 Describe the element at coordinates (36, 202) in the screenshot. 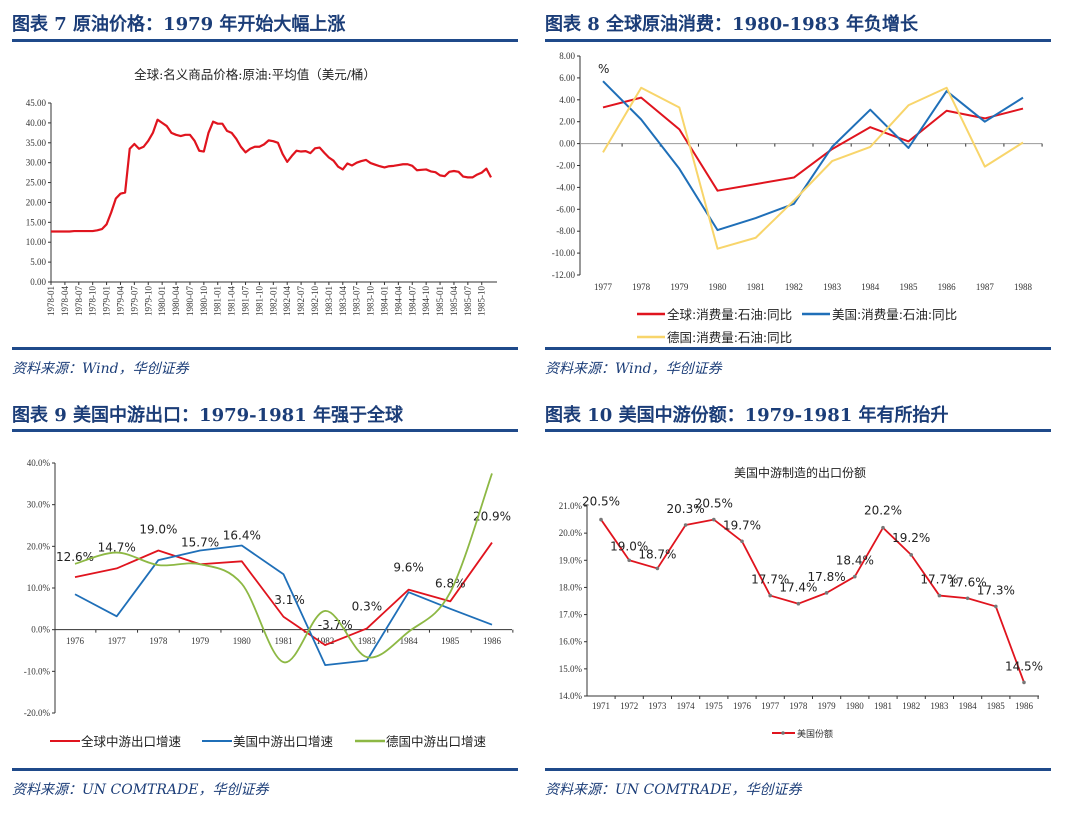

I see `y-tick-label: 20.00` at that location.